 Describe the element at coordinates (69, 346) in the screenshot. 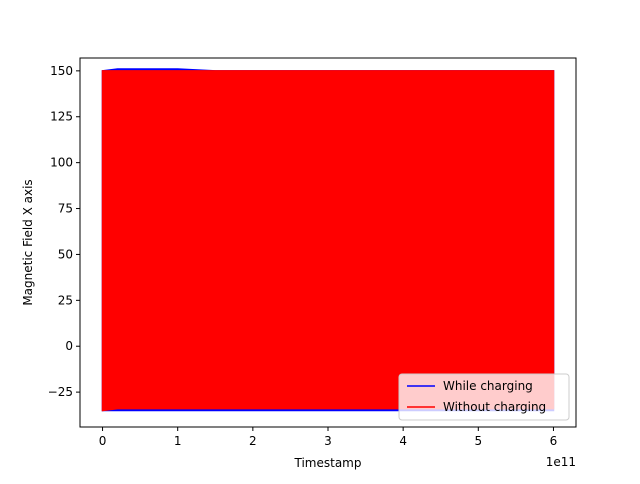

I see `y-tick-label: 0` at that location.